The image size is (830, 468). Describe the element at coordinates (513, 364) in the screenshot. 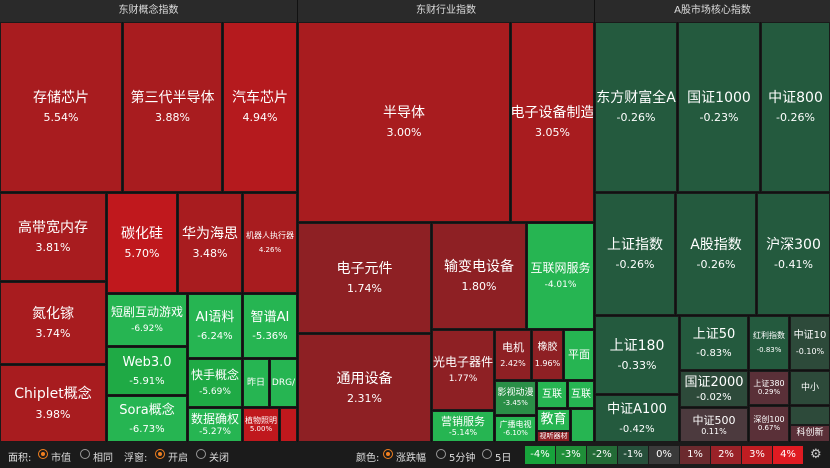

I see `tile-change: 2.42%` at that location.